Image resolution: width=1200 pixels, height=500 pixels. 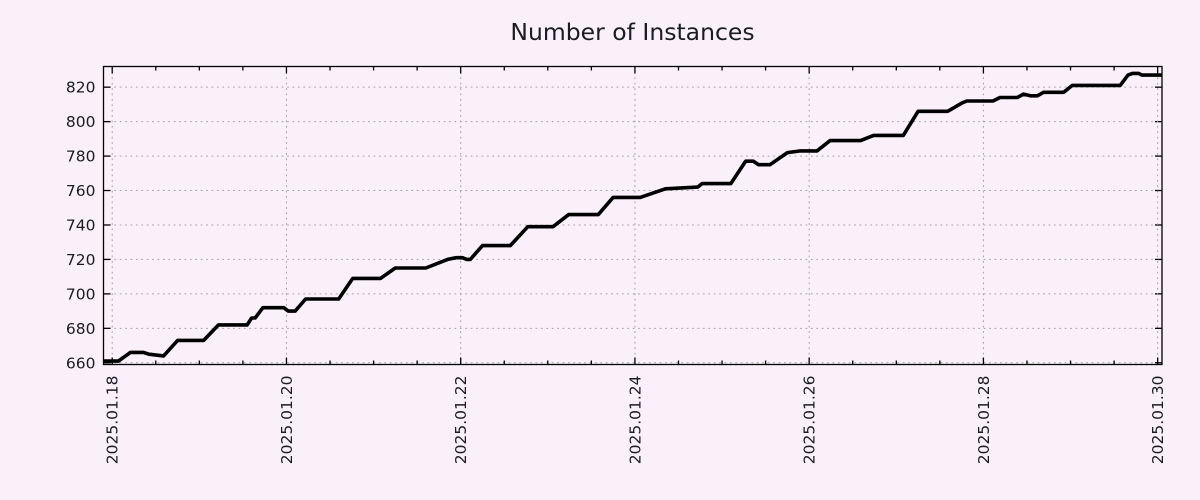 What do you see at coordinates (984, 420) in the screenshot?
I see `x-tick-label: 2025.01.28` at bounding box center [984, 420].